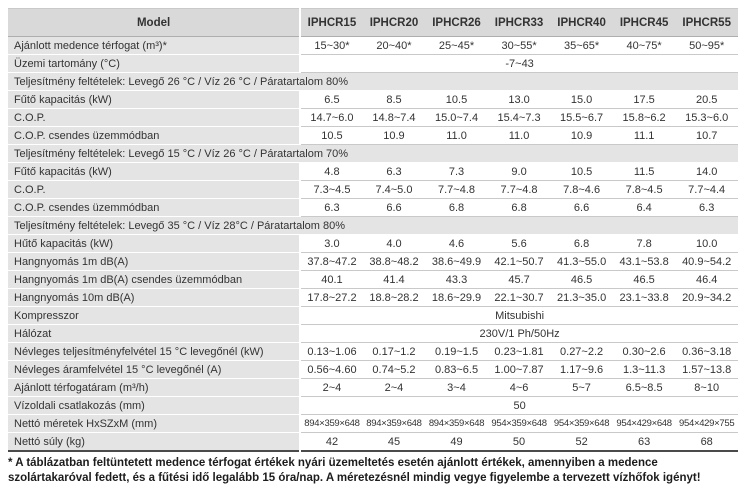  Describe the element at coordinates (581, 117) in the screenshot. I see `cell-cop-1-iphcr40: 15.5~6.7` at that location.